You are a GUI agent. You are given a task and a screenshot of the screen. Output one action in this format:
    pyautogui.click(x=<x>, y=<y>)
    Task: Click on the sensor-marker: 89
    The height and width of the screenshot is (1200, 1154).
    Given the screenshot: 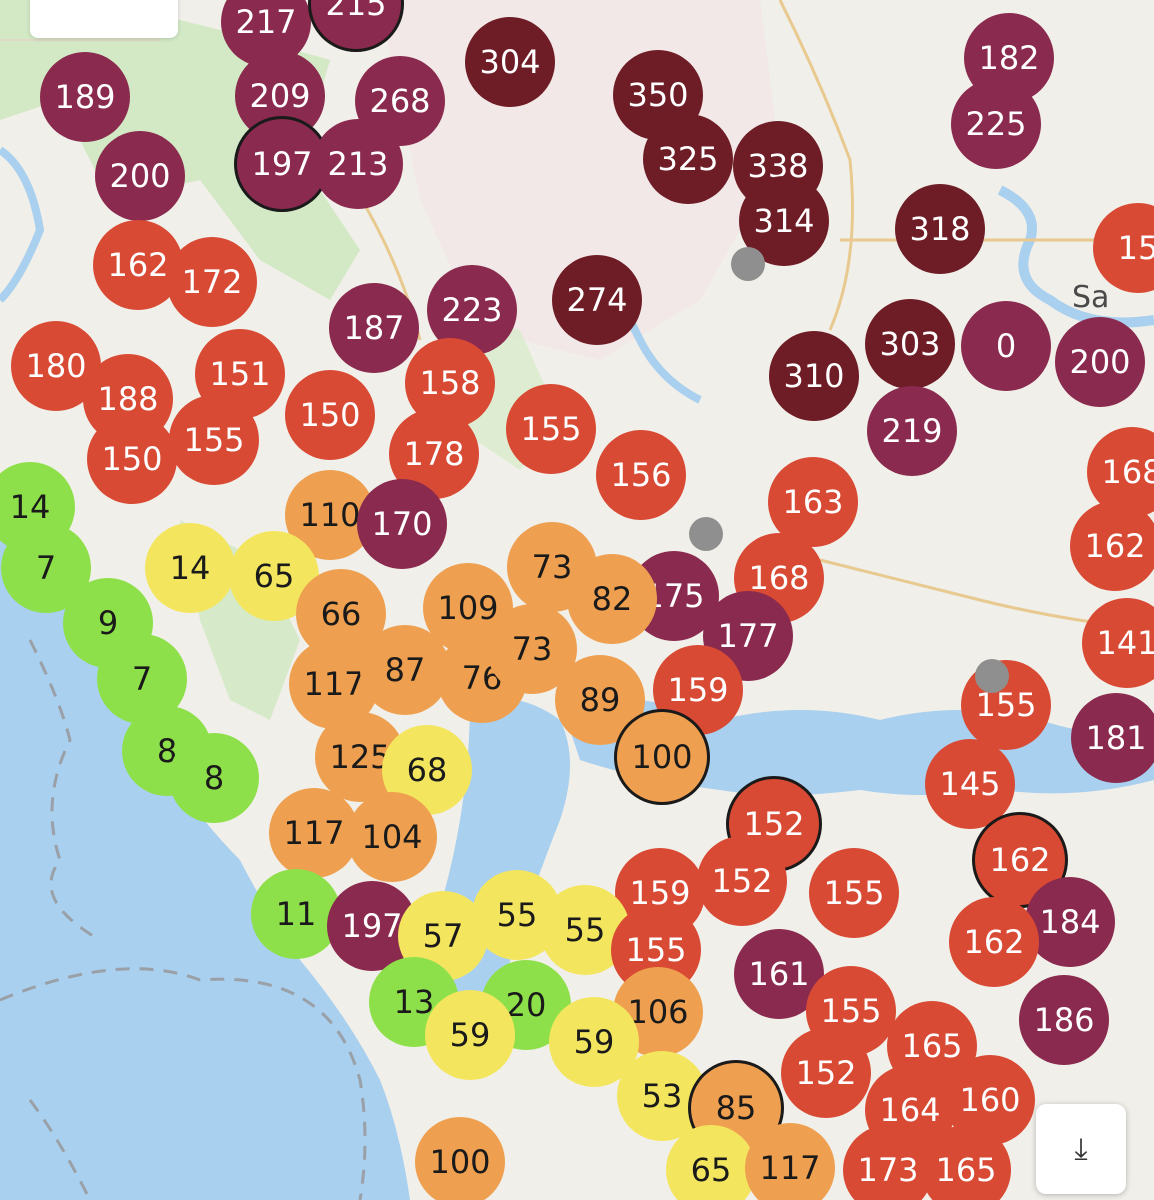 What is the action you would take?
    pyautogui.click(x=600, y=700)
    